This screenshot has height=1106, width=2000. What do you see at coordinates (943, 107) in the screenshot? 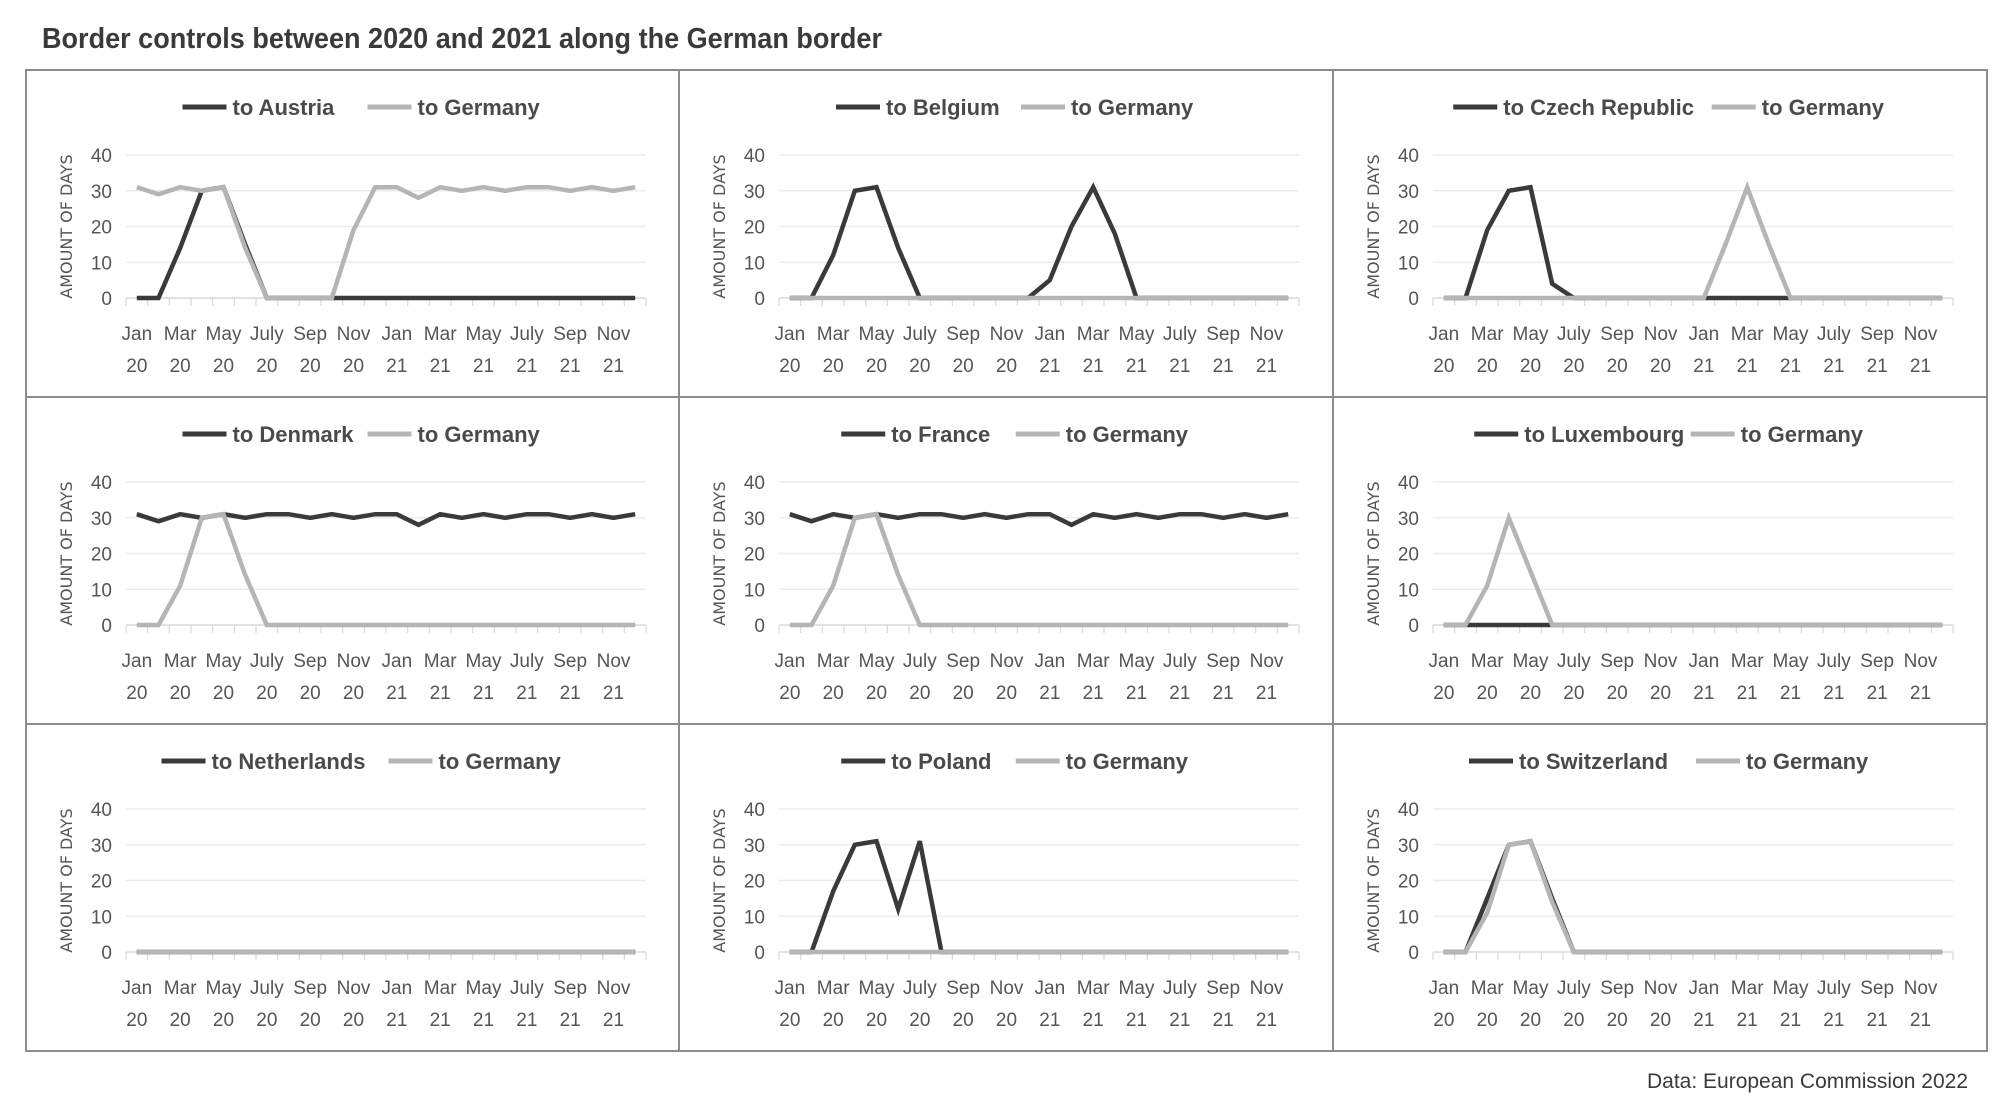
I see `legend-label: to Belgium` at bounding box center [943, 107].